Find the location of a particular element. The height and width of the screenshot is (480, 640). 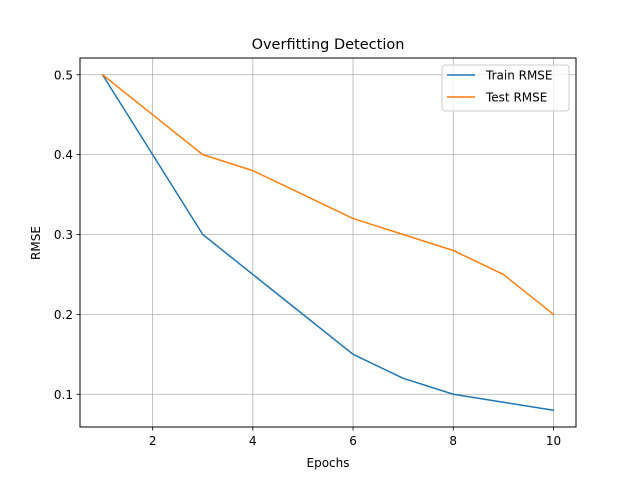

legend-box is located at coordinates (505, 88).